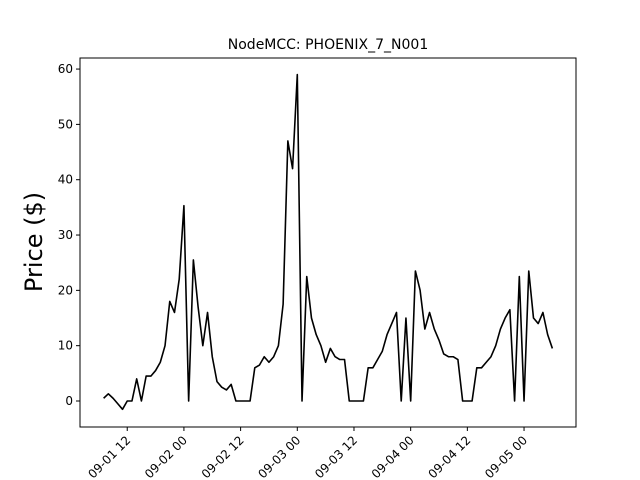  Describe the element at coordinates (65, 235) in the screenshot. I see `y-tick-label: 30` at that location.